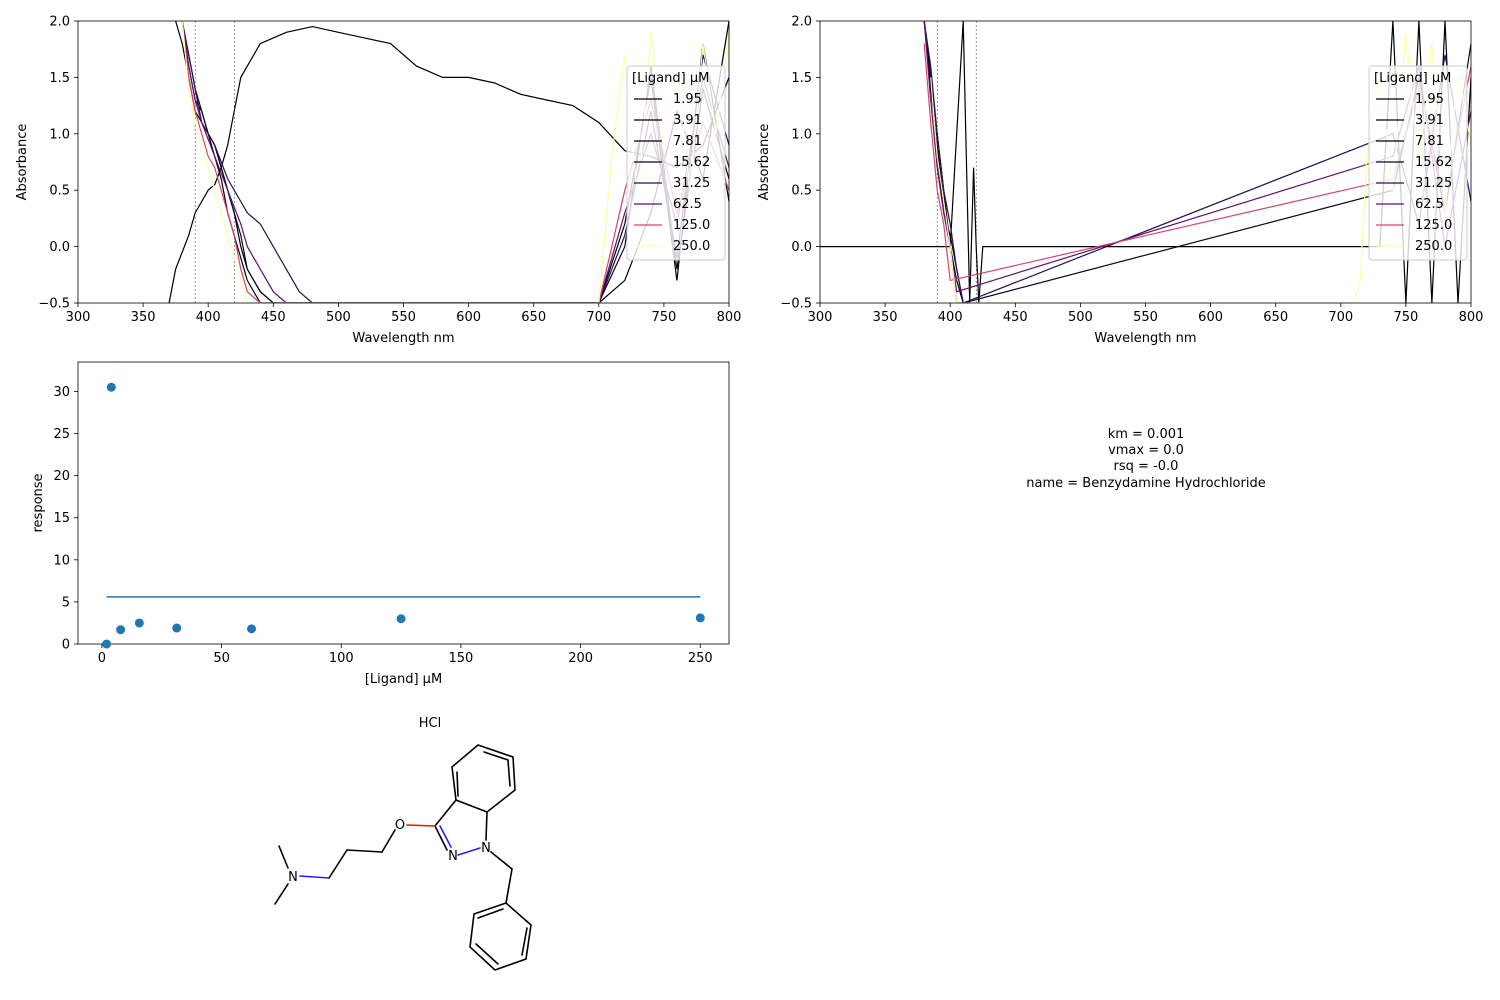 The width and height of the screenshot is (1500, 1000). Describe the element at coordinates (66, 602) in the screenshot. I see `y-tick-label: 5` at that location.